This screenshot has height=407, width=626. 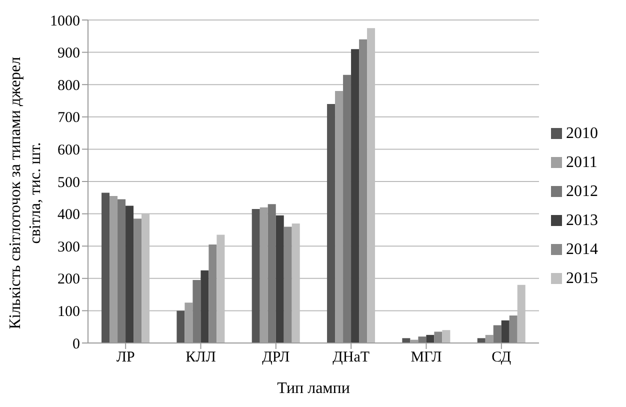 What do you see at coordinates (69, 118) in the screenshot?
I see `y-tick-label: 700` at bounding box center [69, 118].